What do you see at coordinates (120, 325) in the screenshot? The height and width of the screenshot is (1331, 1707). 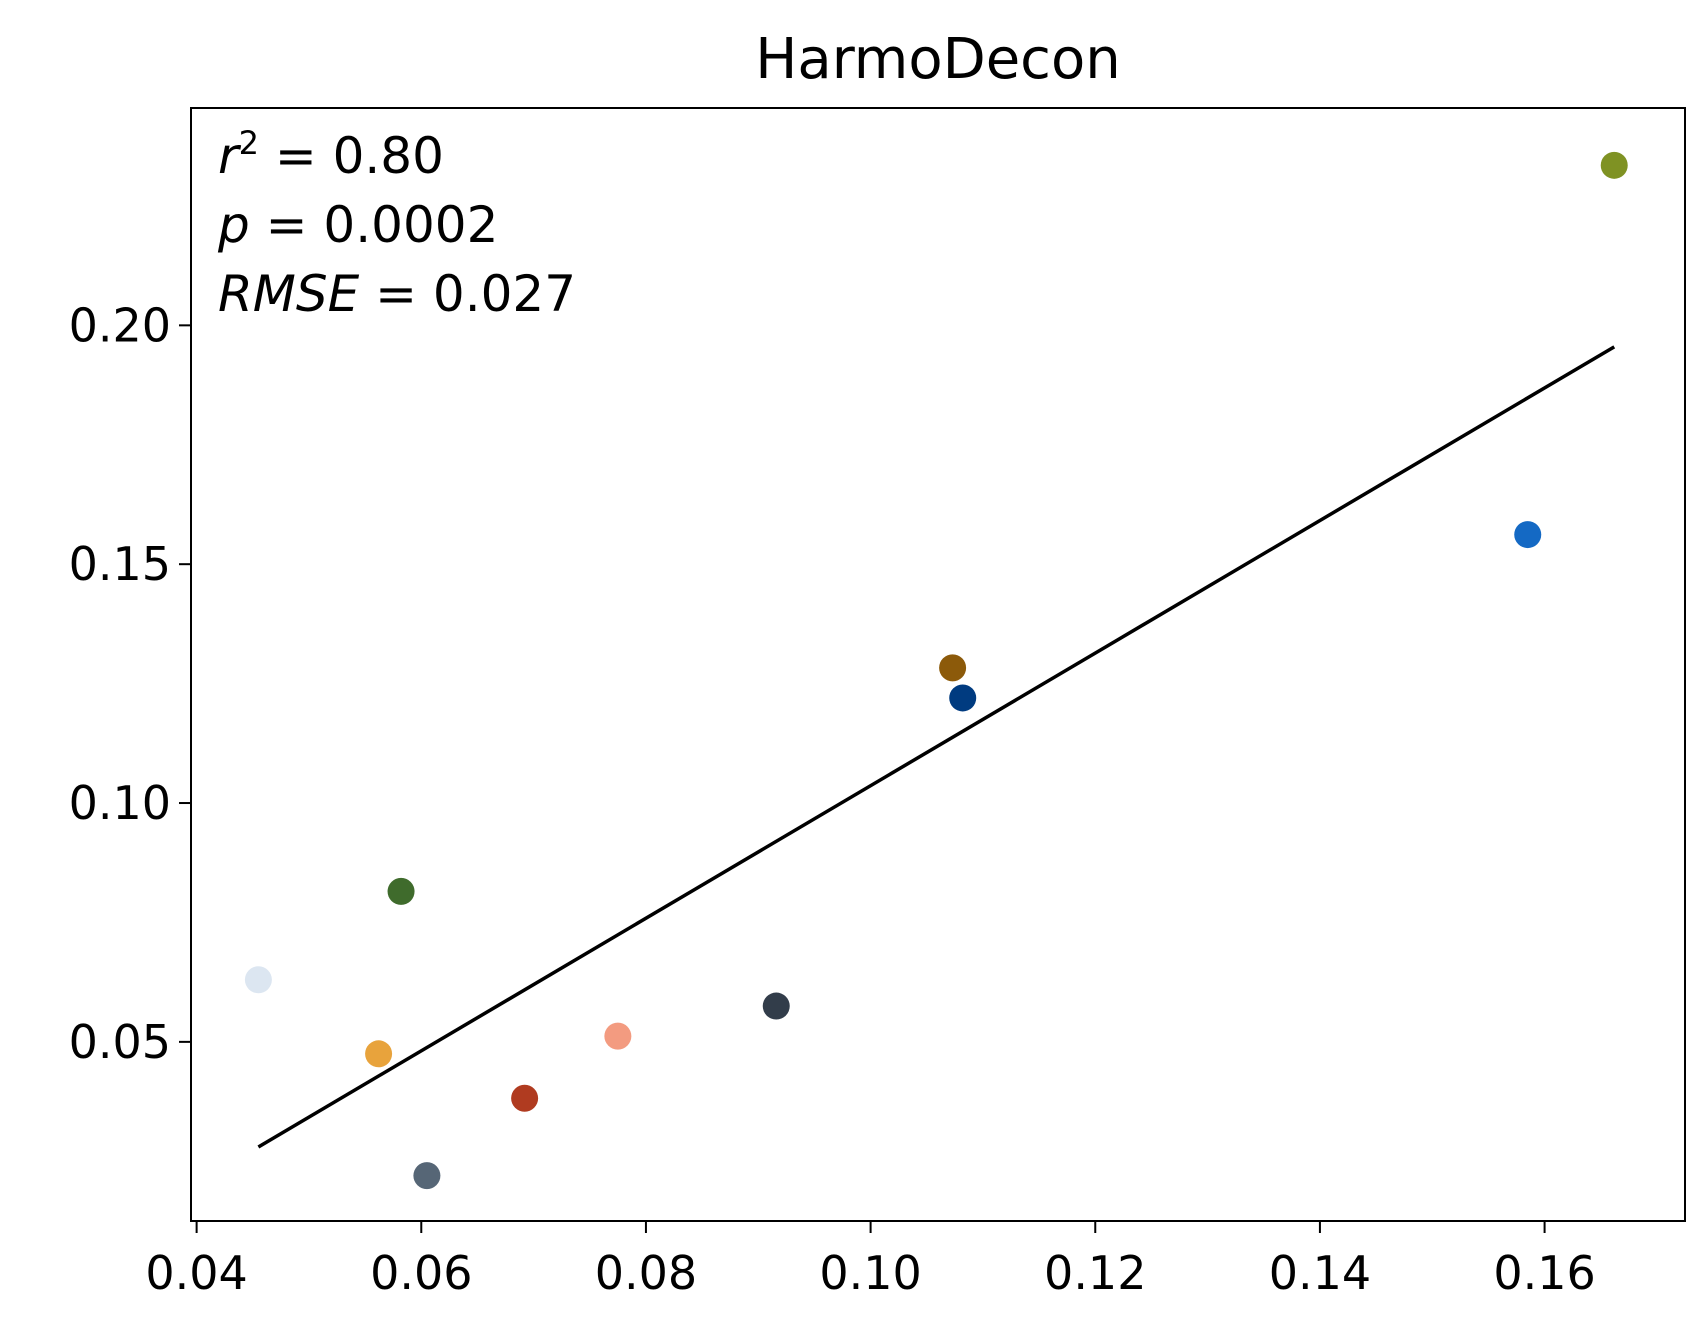 I see `y-tick-label: 0.20` at bounding box center [120, 325].